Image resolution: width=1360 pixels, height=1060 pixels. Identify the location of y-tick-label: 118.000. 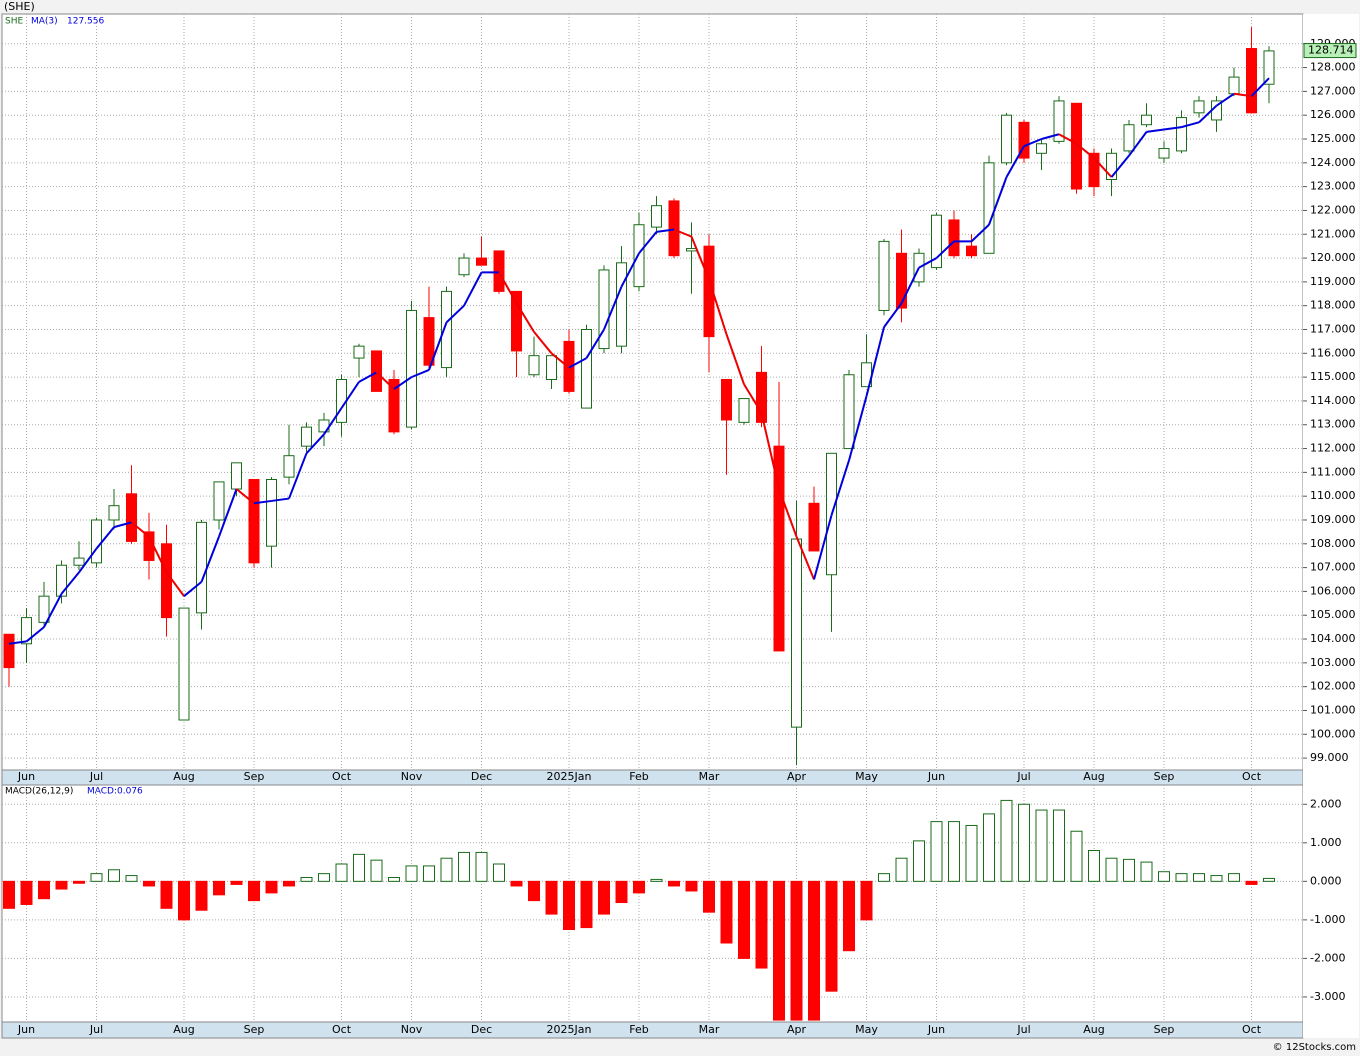
(1333, 305).